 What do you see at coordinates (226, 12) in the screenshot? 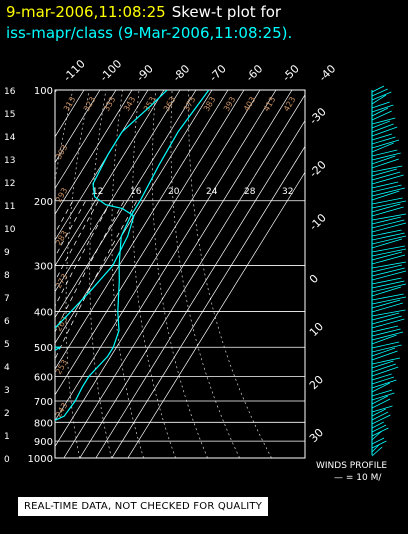
I see `plot-label: Skew-t plot for` at bounding box center [226, 12].